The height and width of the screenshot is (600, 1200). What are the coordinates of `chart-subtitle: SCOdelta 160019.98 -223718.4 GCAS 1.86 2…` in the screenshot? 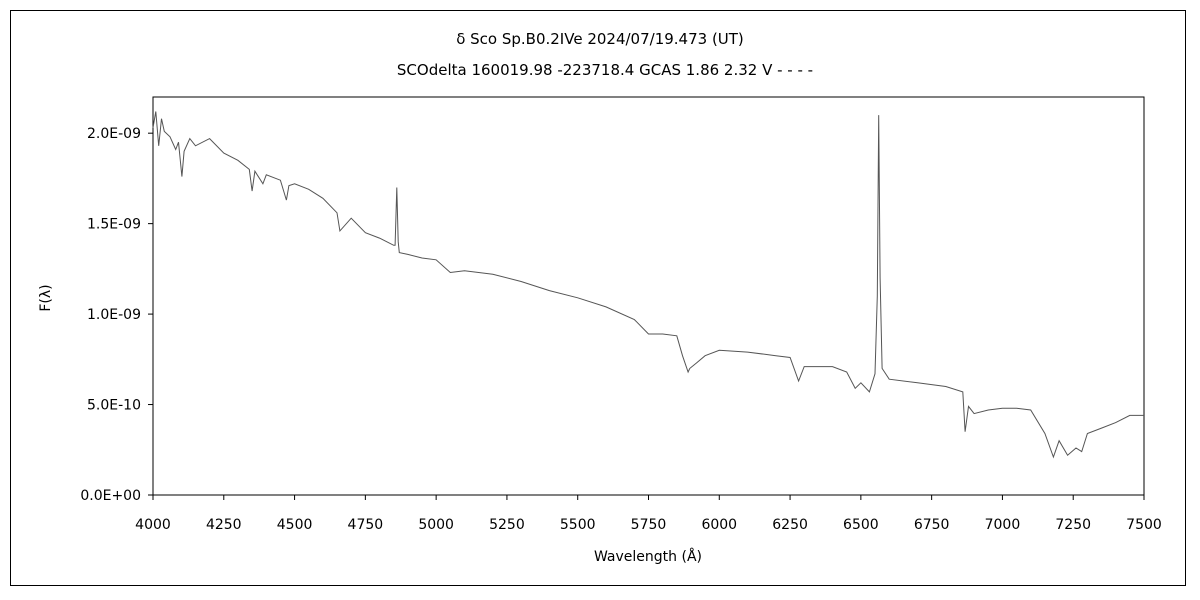 It's located at (605, 70).